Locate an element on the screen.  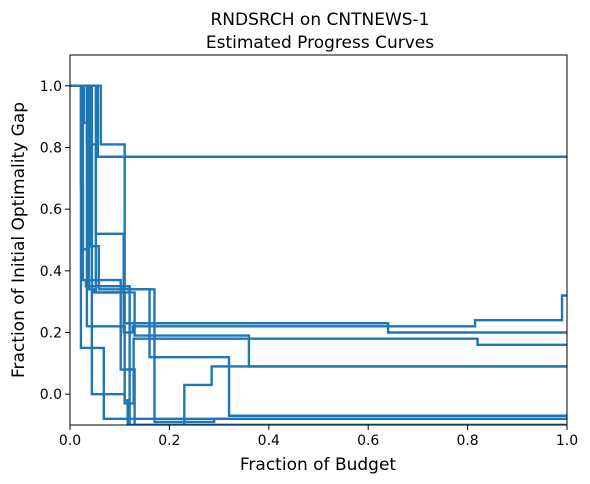
y-tick-labels: 0.0 0.2 0.4 0.6 0.8 1.0 is located at coordinates (51, 241).